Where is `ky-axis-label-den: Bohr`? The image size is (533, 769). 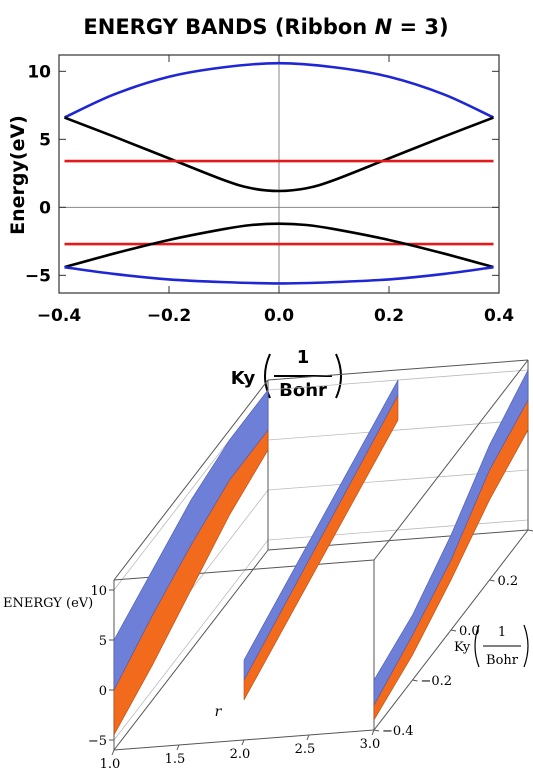
ky-axis-label-den: Bohr is located at coordinates (502, 660).